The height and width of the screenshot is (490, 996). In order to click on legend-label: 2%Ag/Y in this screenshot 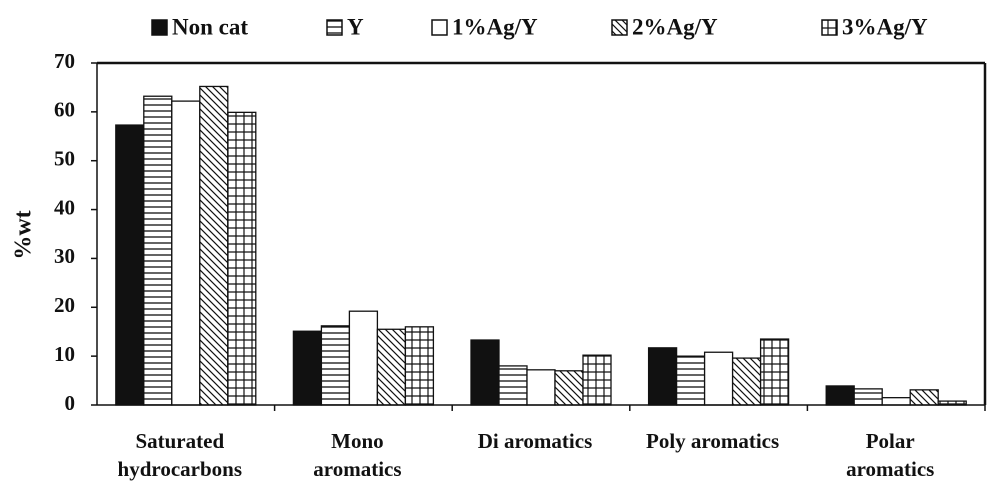, I will do `click(675, 26)`.